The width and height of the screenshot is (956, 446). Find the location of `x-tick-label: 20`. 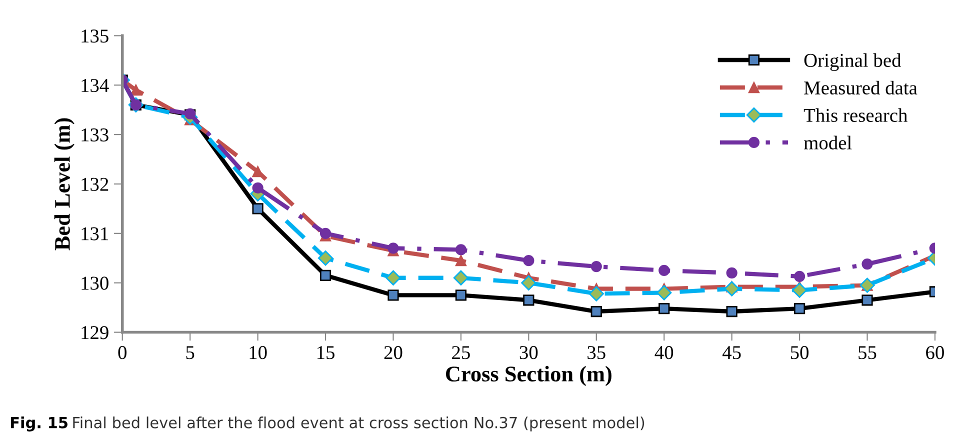

x-tick-label: 20 is located at coordinates (393, 353).